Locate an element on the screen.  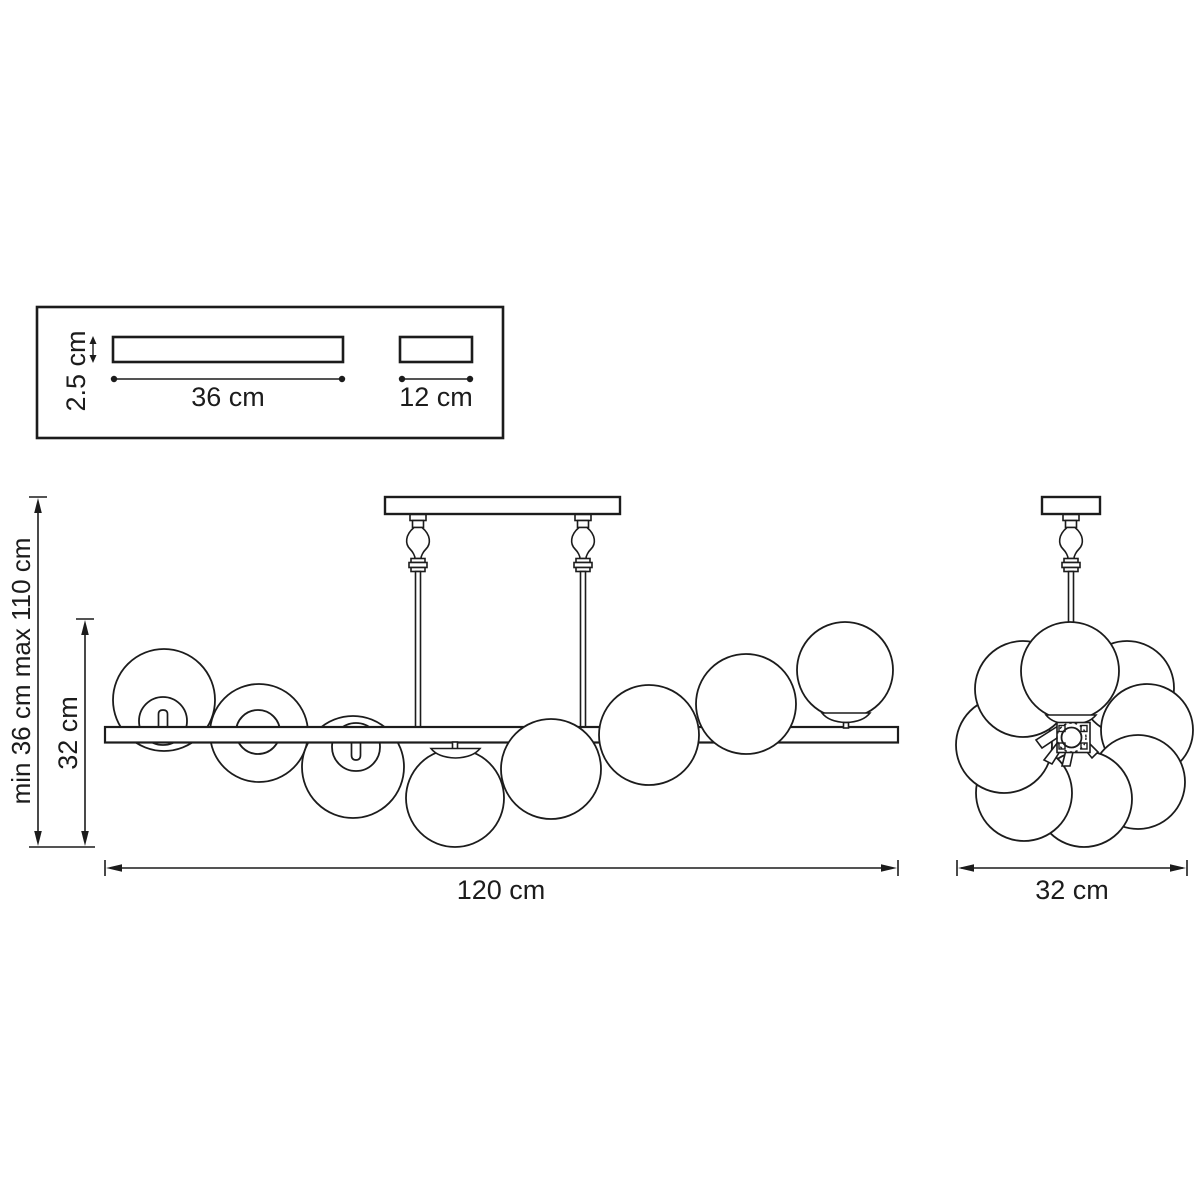
thickness-arrow-up is located at coordinates (93, 340).